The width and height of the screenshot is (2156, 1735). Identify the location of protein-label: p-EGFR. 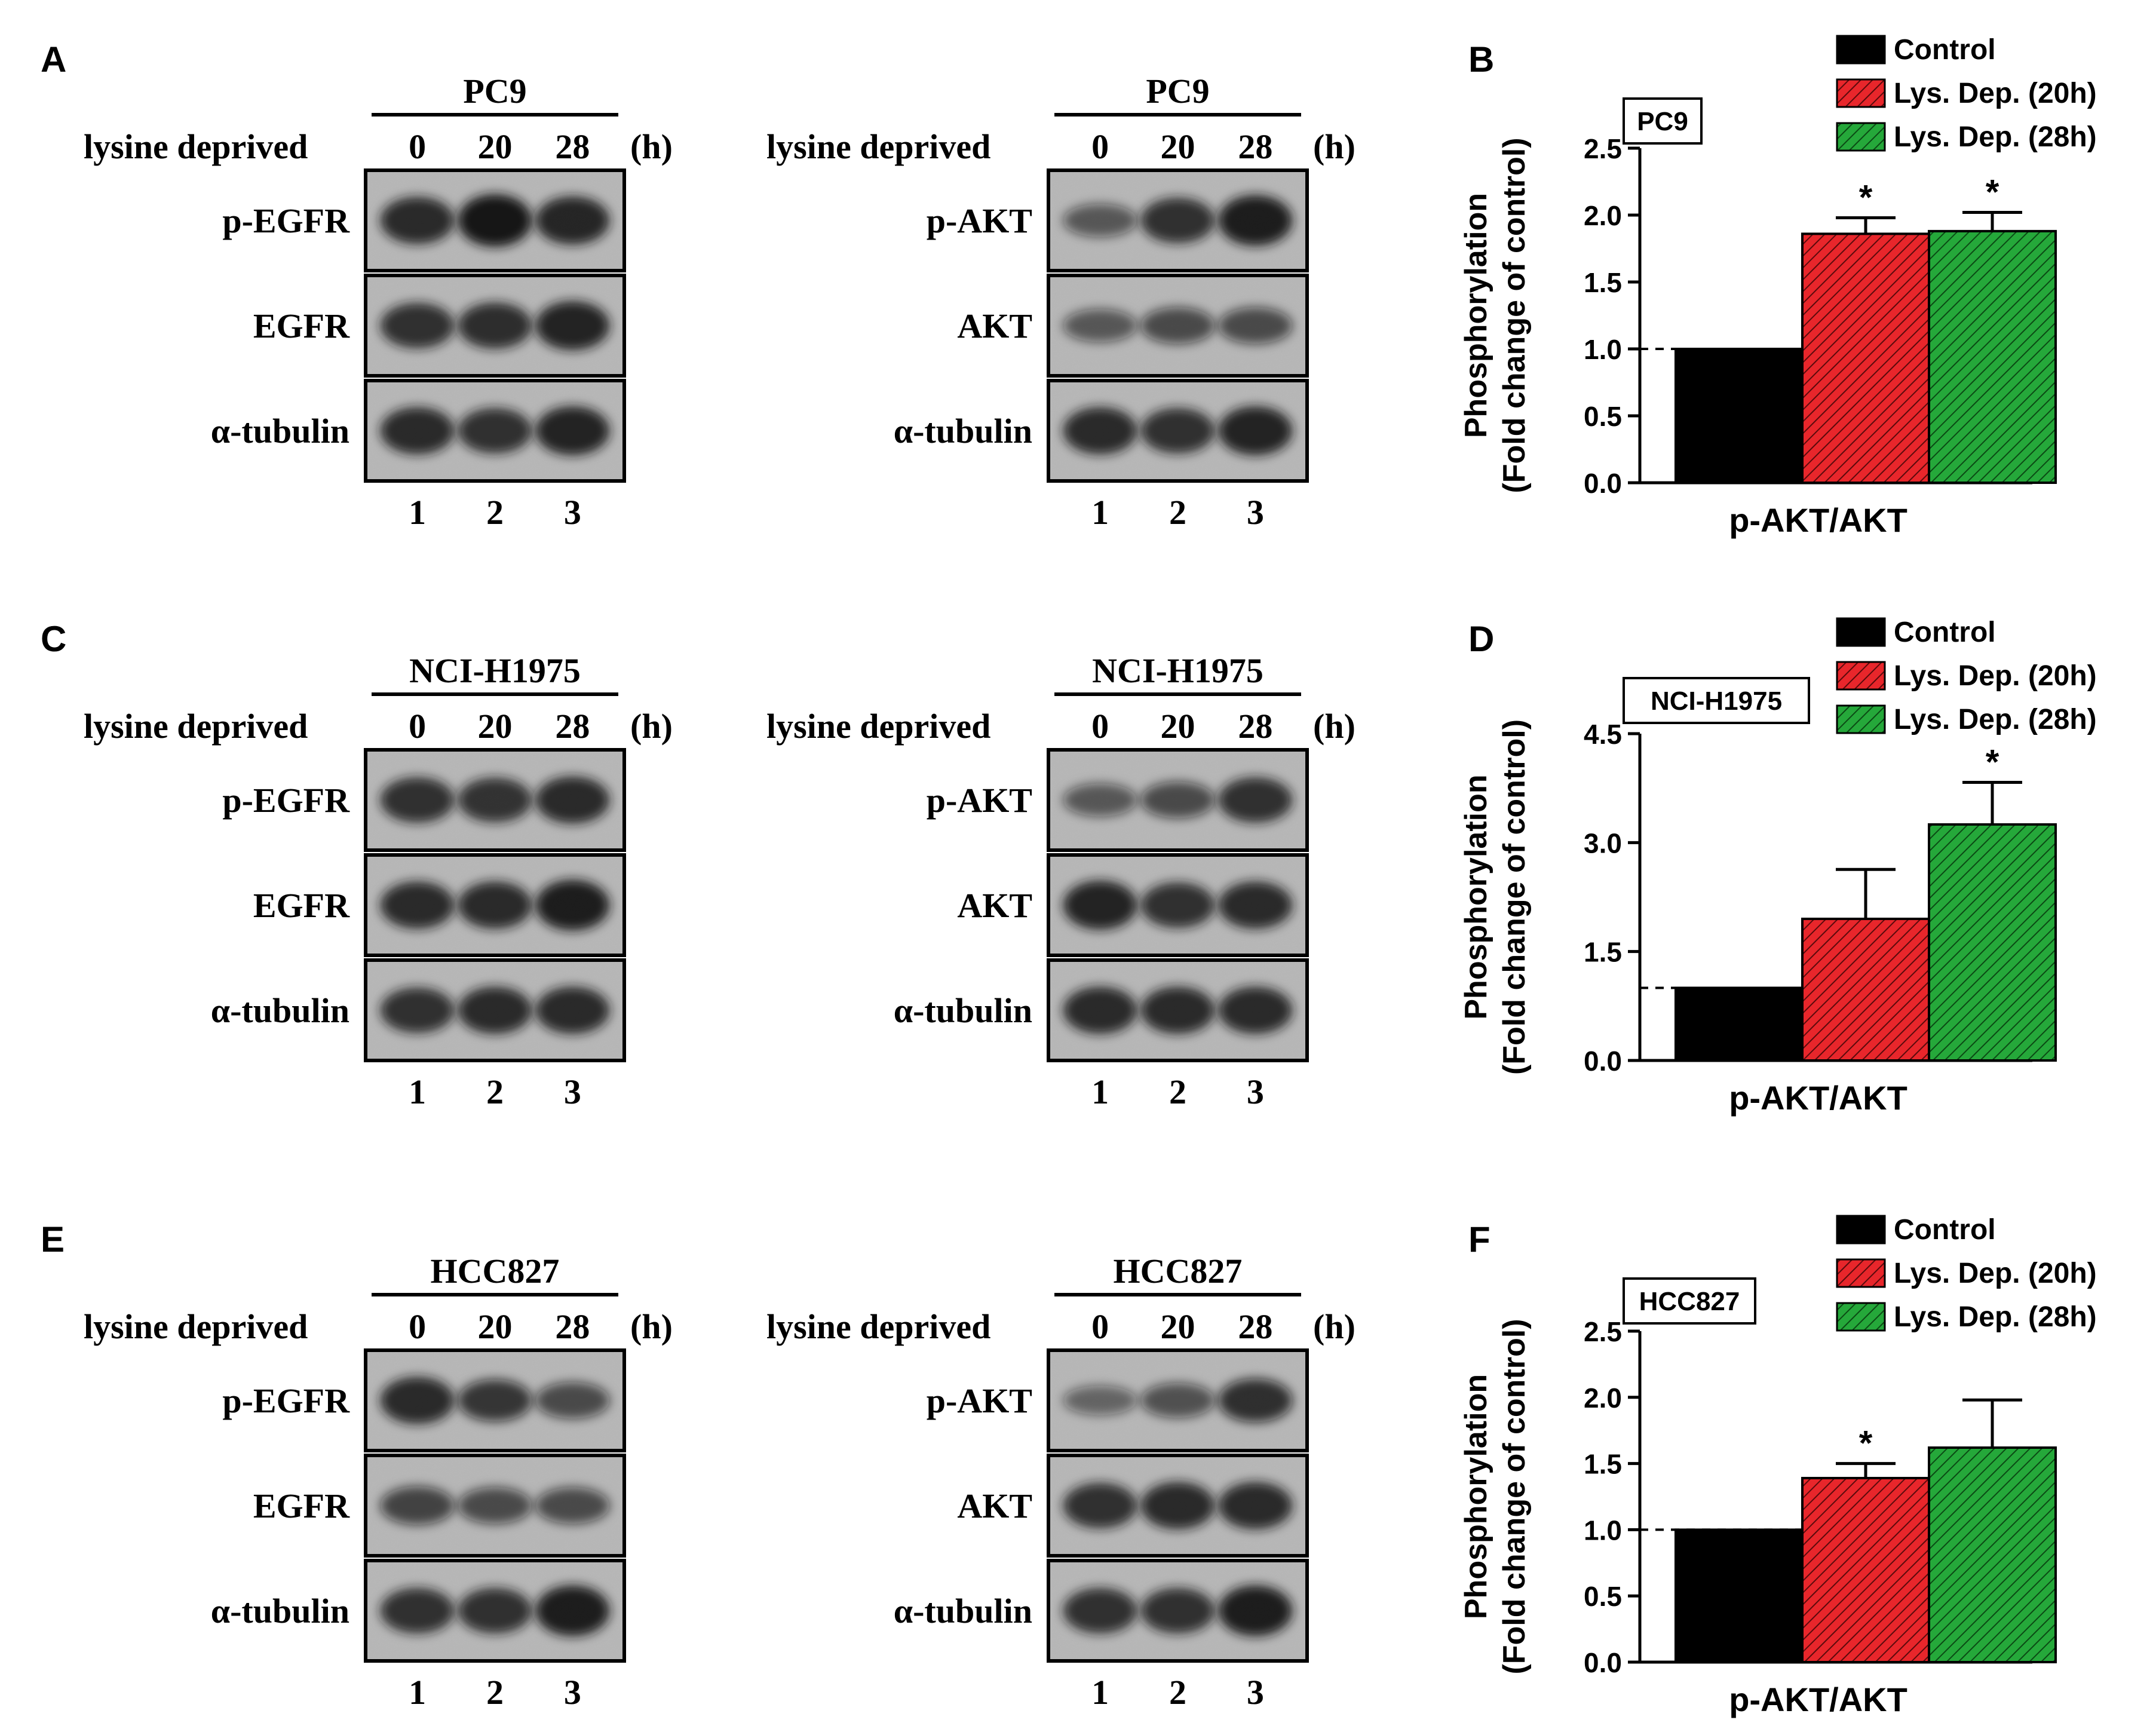
(286, 221).